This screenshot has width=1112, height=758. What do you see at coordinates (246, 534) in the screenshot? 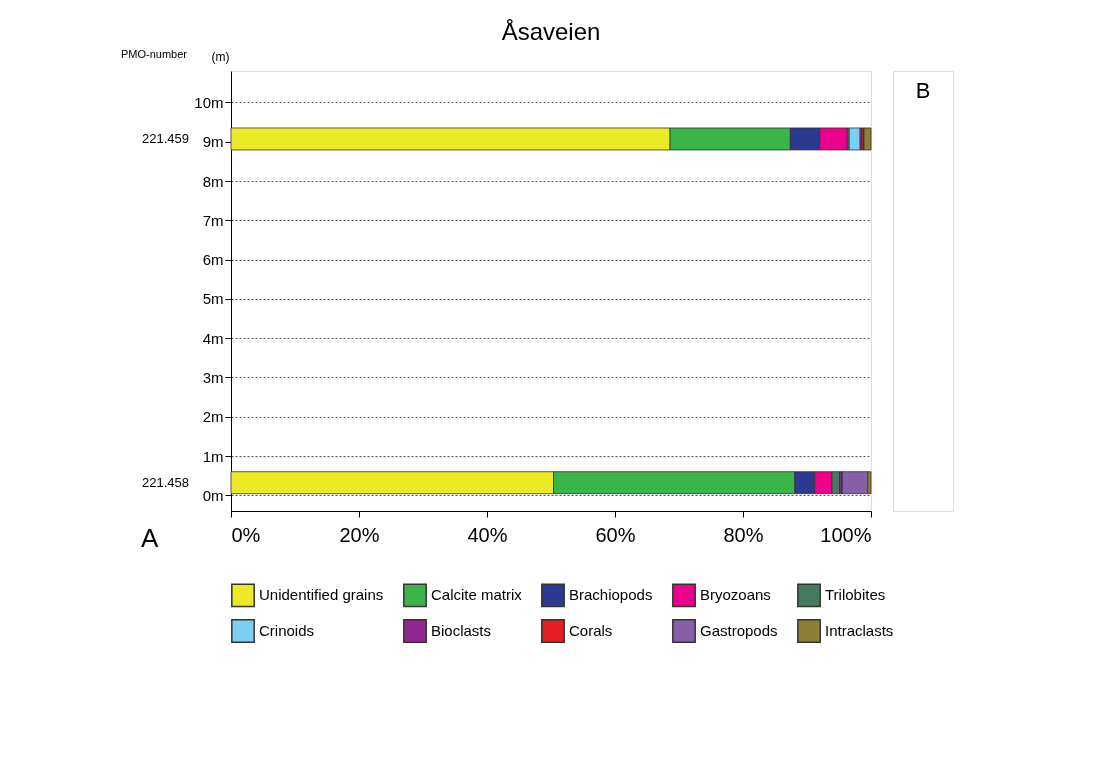
I see `x-tick-label: 0%` at bounding box center [246, 534].